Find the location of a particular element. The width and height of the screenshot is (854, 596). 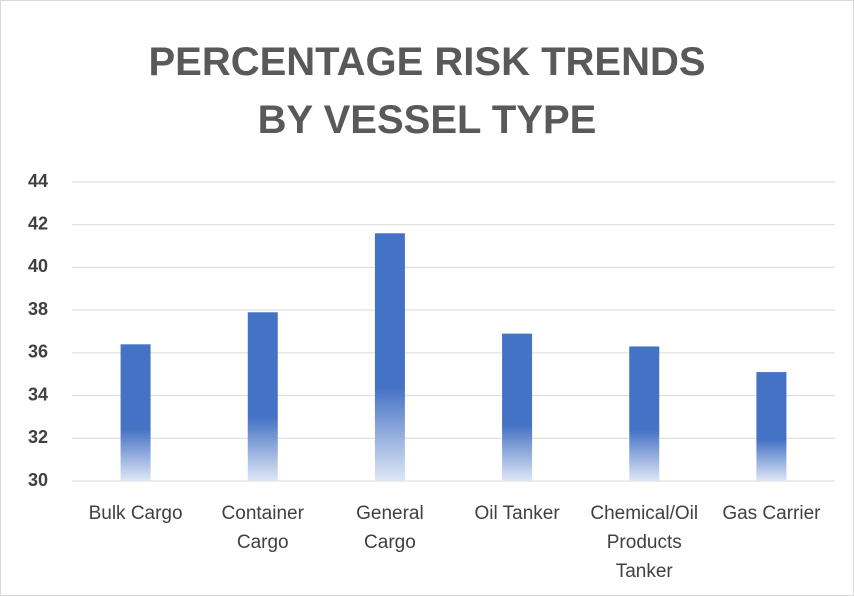

x-tick-label: Gas Carrier is located at coordinates (771, 513).